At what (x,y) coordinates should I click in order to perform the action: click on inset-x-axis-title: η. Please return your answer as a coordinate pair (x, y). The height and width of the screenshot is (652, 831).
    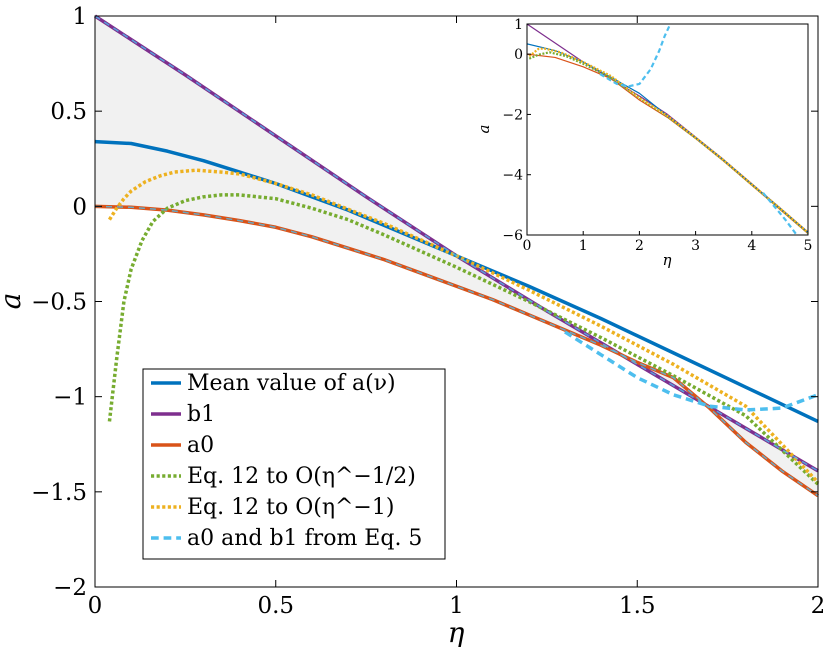
    Looking at the image, I should click on (667, 260).